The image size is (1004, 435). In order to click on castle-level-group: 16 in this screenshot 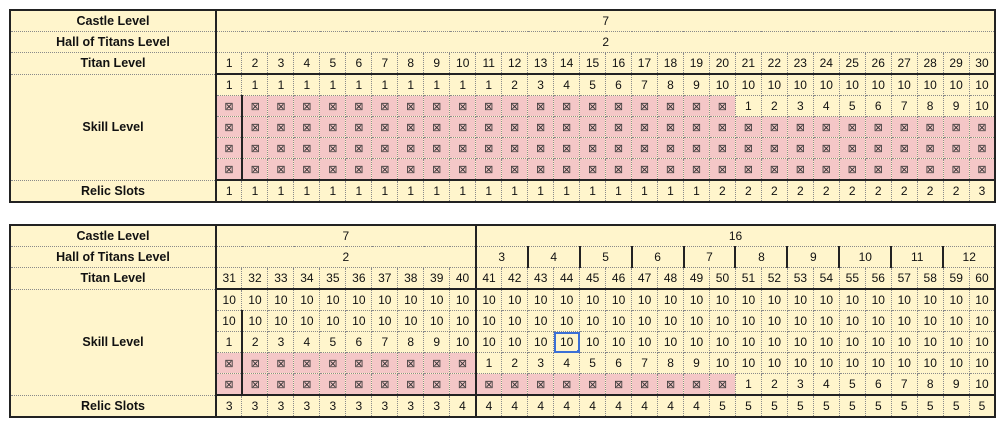, I will do `click(735, 235)`.